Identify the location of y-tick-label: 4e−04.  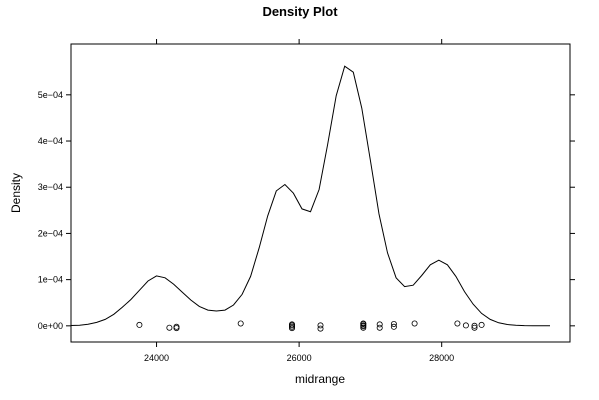
(50, 141).